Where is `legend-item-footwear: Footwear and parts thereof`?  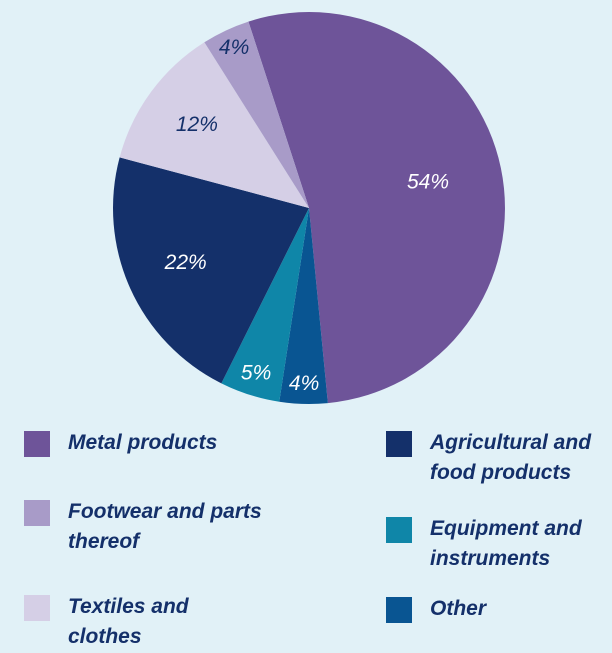 legend-item-footwear: Footwear and parts thereof is located at coordinates (174, 528).